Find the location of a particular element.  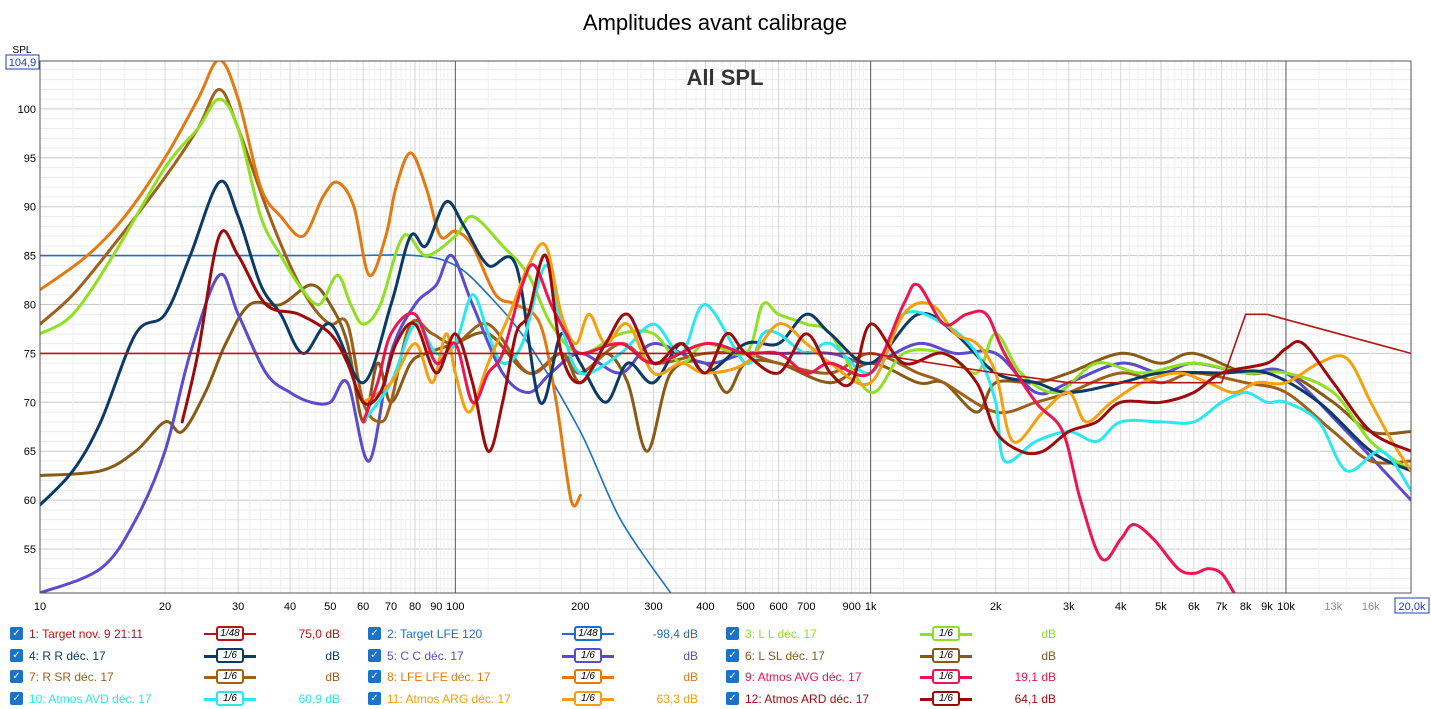

x-end-readout: 20,0k is located at coordinates (1412, 605).